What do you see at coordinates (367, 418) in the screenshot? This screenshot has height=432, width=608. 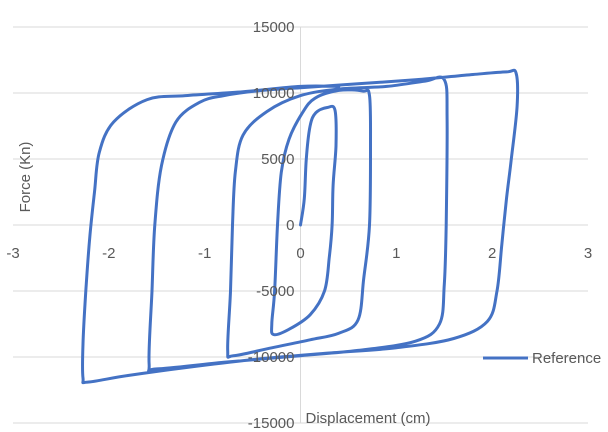 I see `x-axis-title: Displacement (cm)` at bounding box center [367, 418].